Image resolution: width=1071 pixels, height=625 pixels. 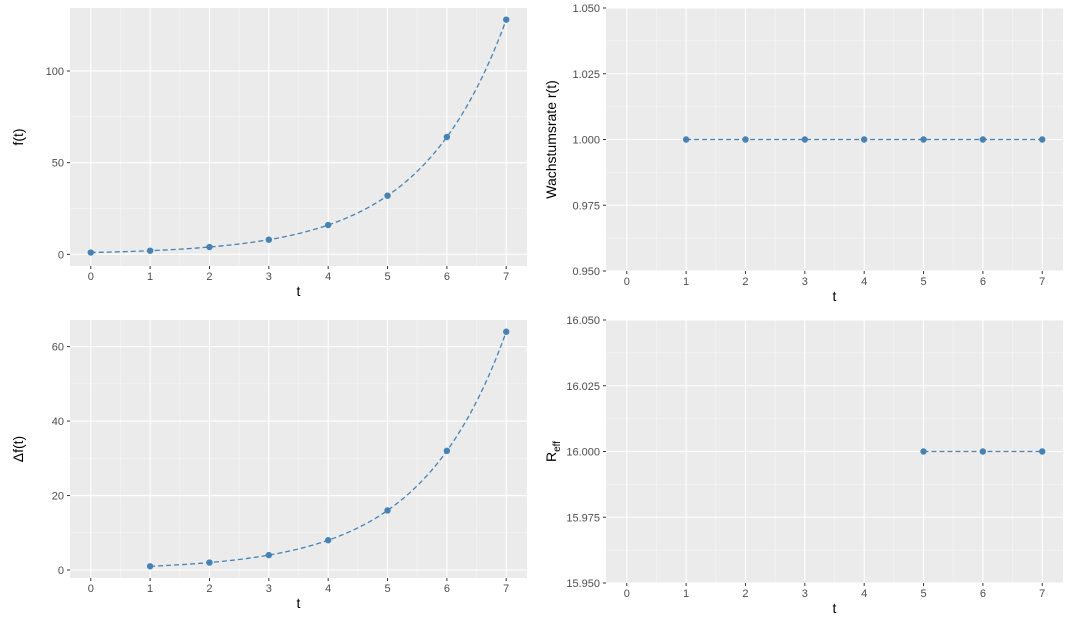 I want to click on y-axis-title-text: R, so click(x=551, y=457).